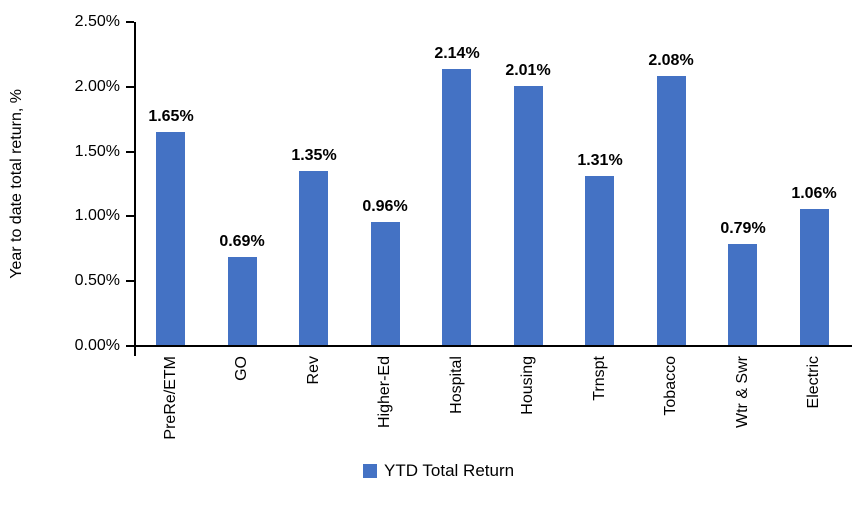  I want to click on bar-value-label: 0.69%, so click(242, 241).